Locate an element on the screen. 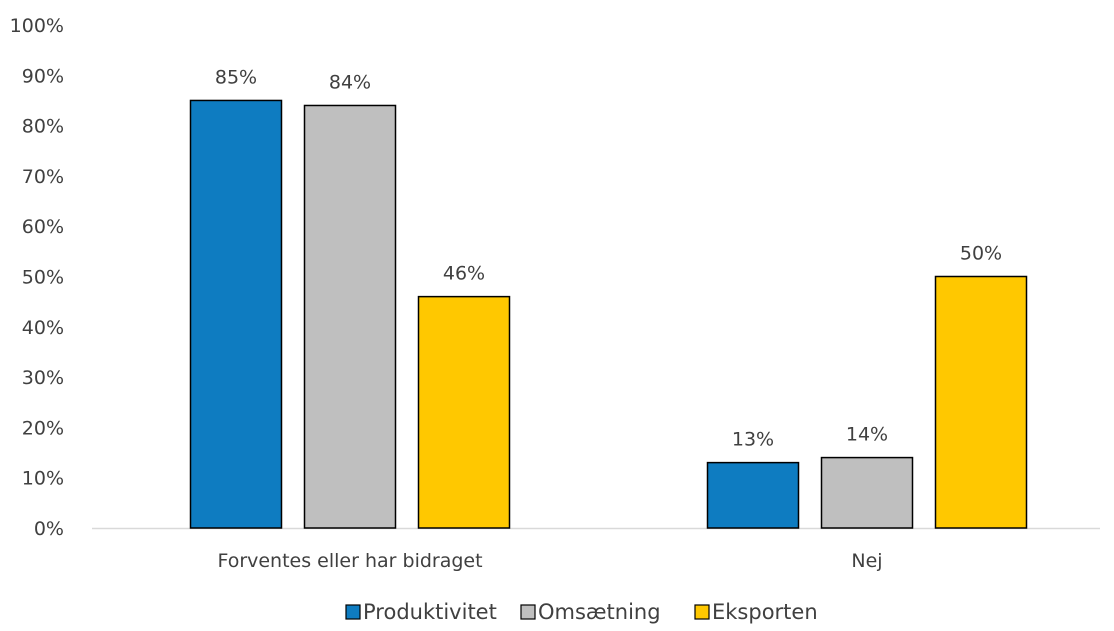  legend: Produktivitet Omsætning Eksporten is located at coordinates (581, 612).